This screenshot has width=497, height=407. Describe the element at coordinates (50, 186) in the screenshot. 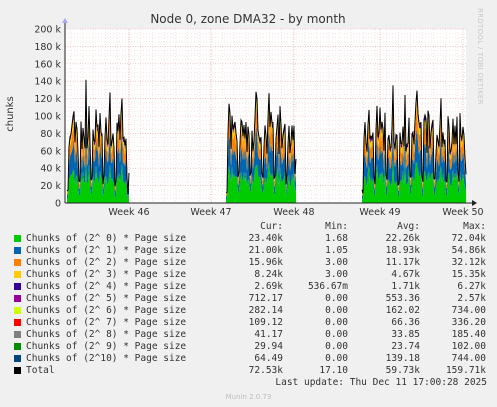

I see `y-tick-label: 20 k` at that location.